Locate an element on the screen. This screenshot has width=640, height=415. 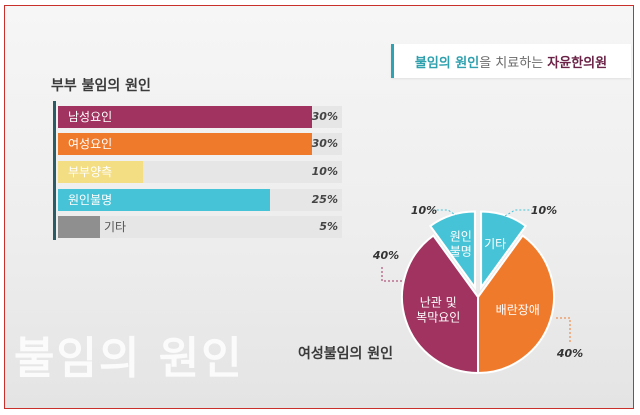
pie-slice-ovulation-label: 배란장애 is located at coordinates (518, 310).